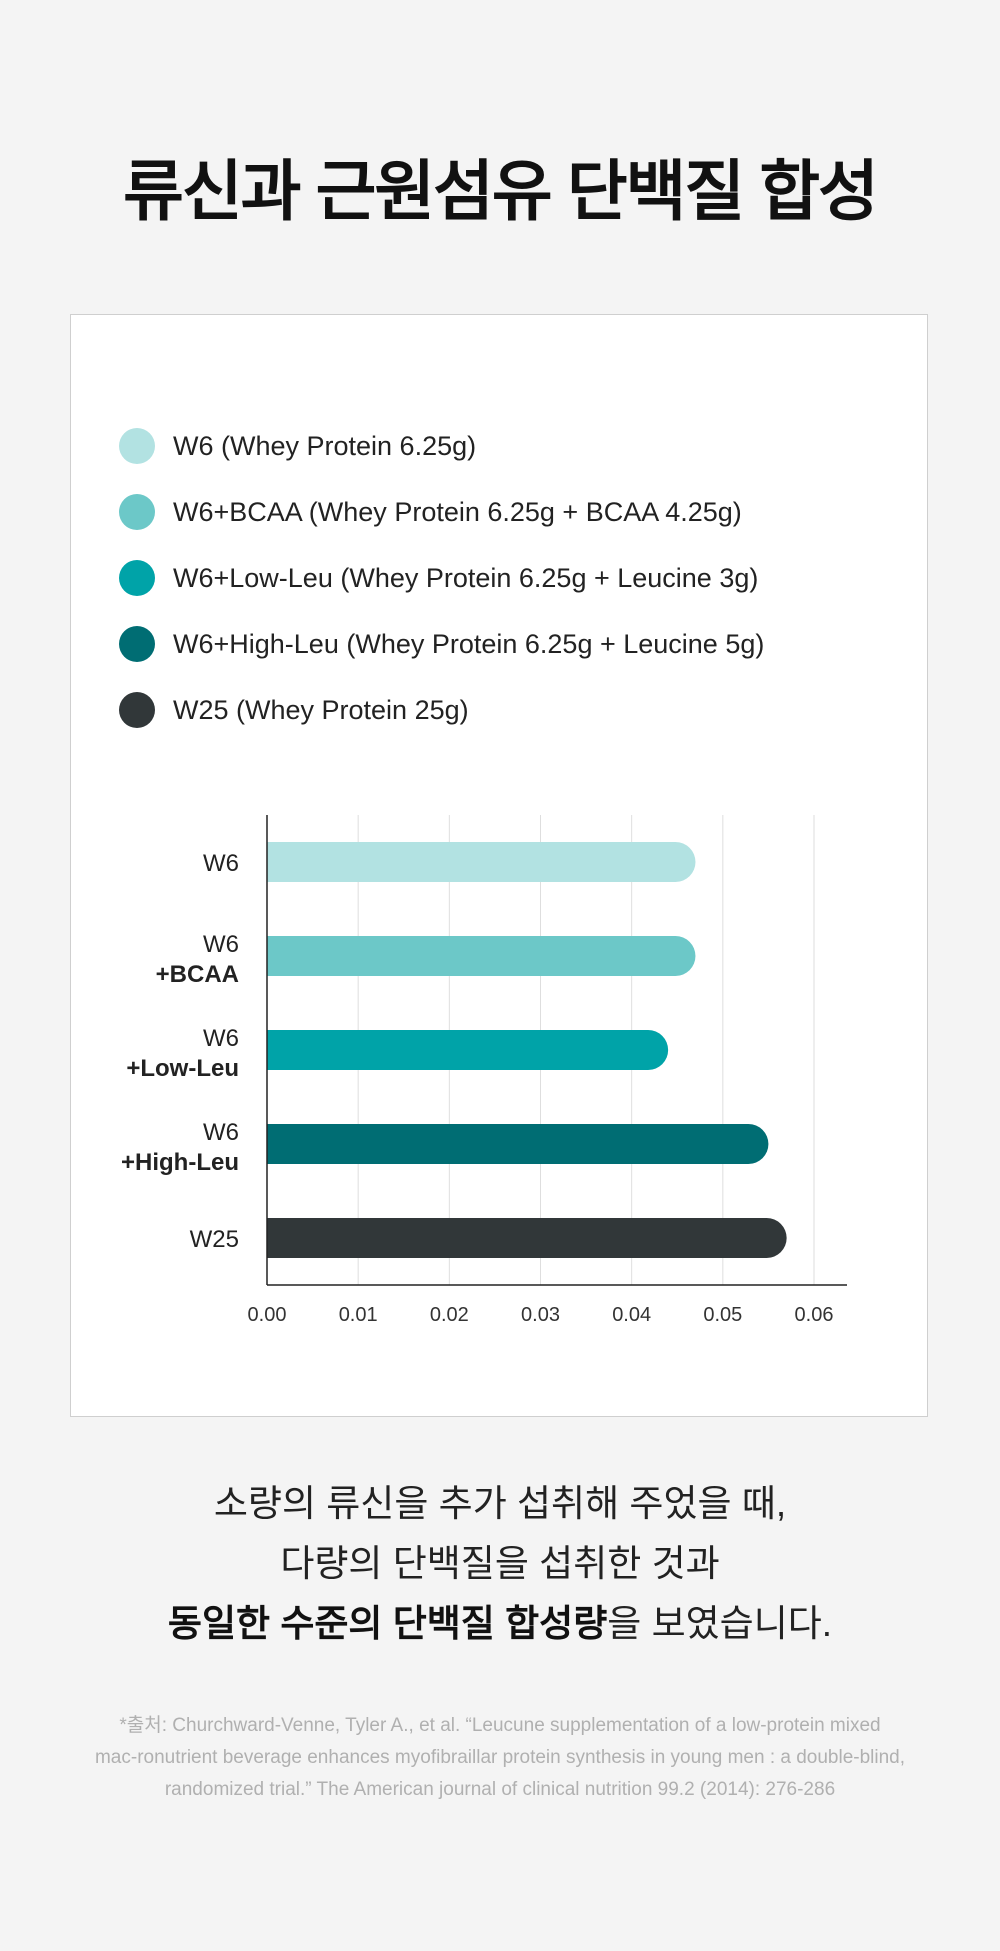  Describe the element at coordinates (500, 1503) in the screenshot. I see `caption-line-1: 소량의 류신을 추가 섭취해 주었을 때,` at that location.